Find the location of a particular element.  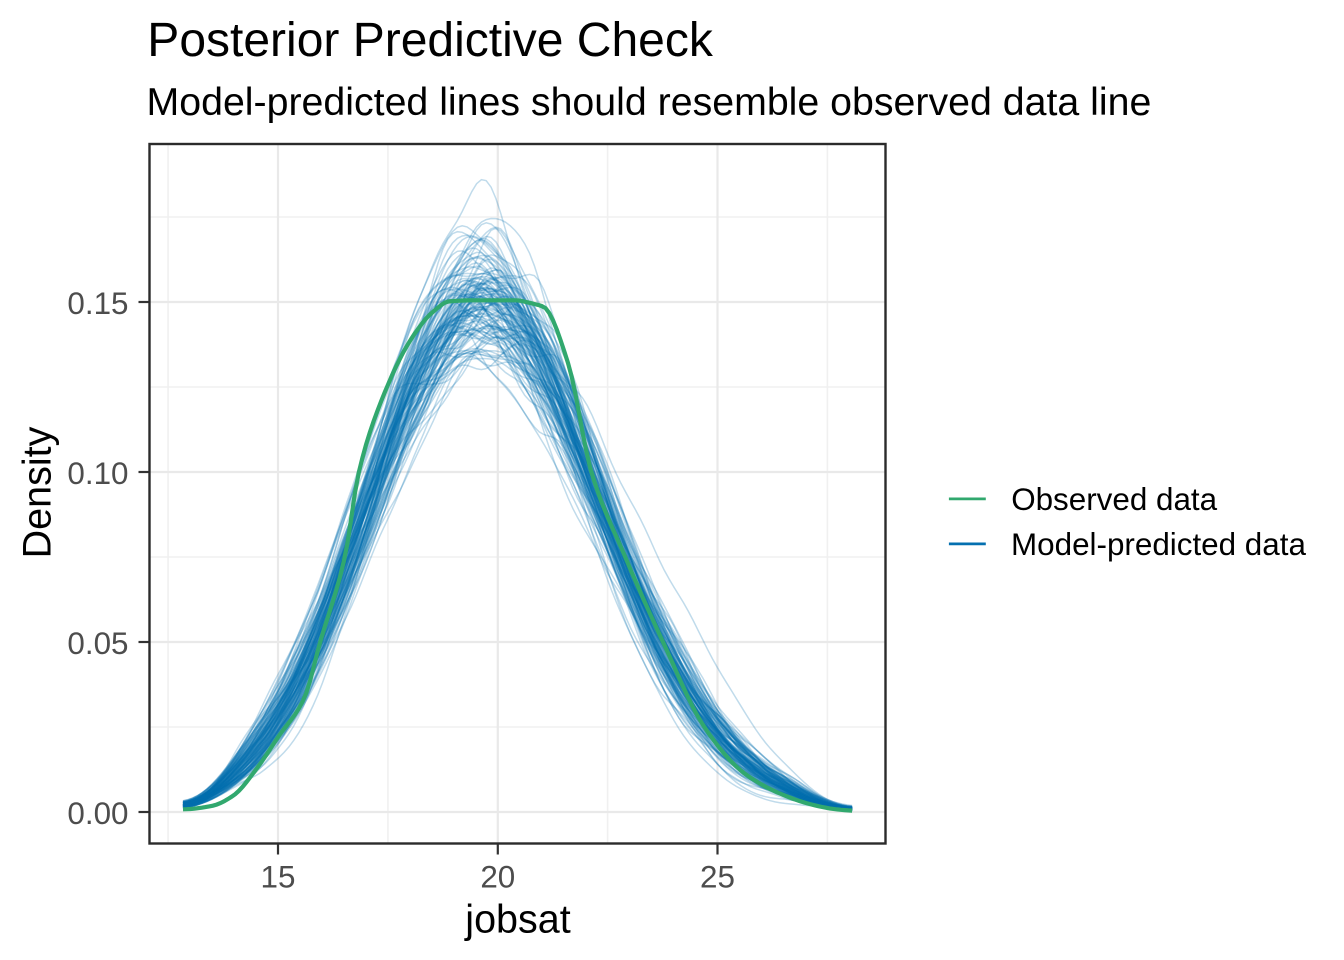

svg-text: 0.05 is located at coordinates (97, 643).